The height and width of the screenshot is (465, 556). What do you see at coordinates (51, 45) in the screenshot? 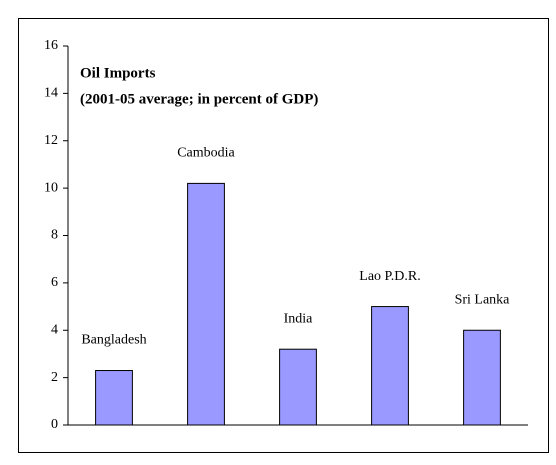
I see `y-tick-label: 16` at bounding box center [51, 45].